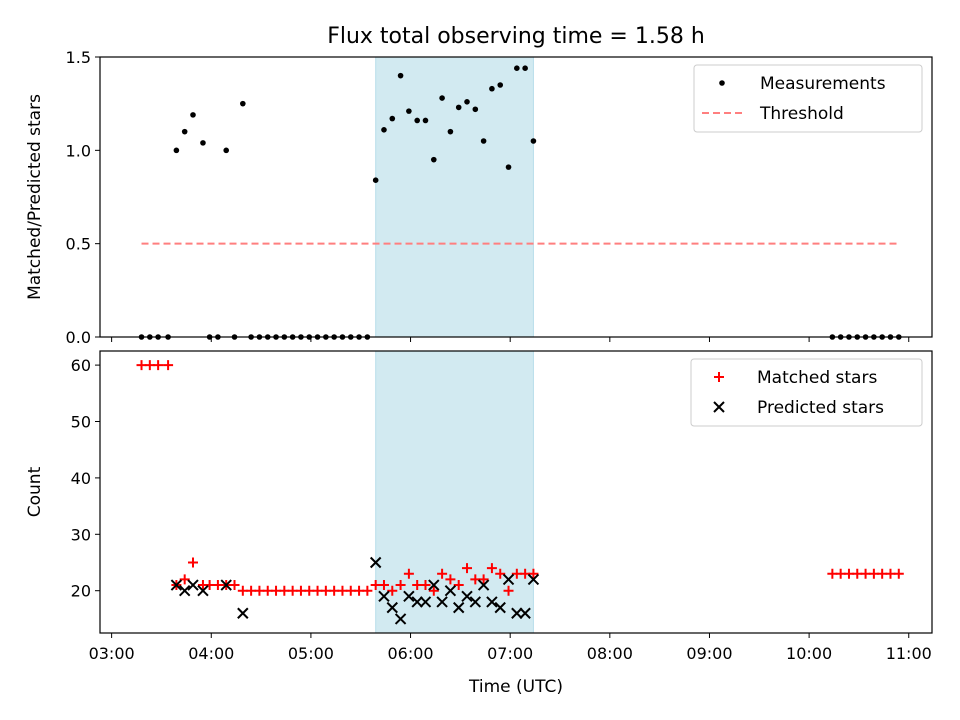  What do you see at coordinates (817, 378) in the screenshot?
I see `legend-label: Matched stars` at bounding box center [817, 378].